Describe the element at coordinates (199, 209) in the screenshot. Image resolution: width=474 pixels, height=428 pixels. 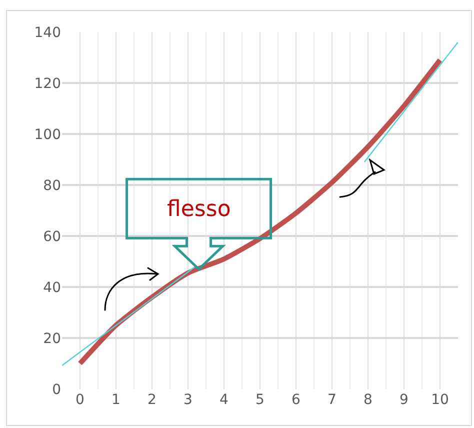
I see `annotation: flesso` at that location.